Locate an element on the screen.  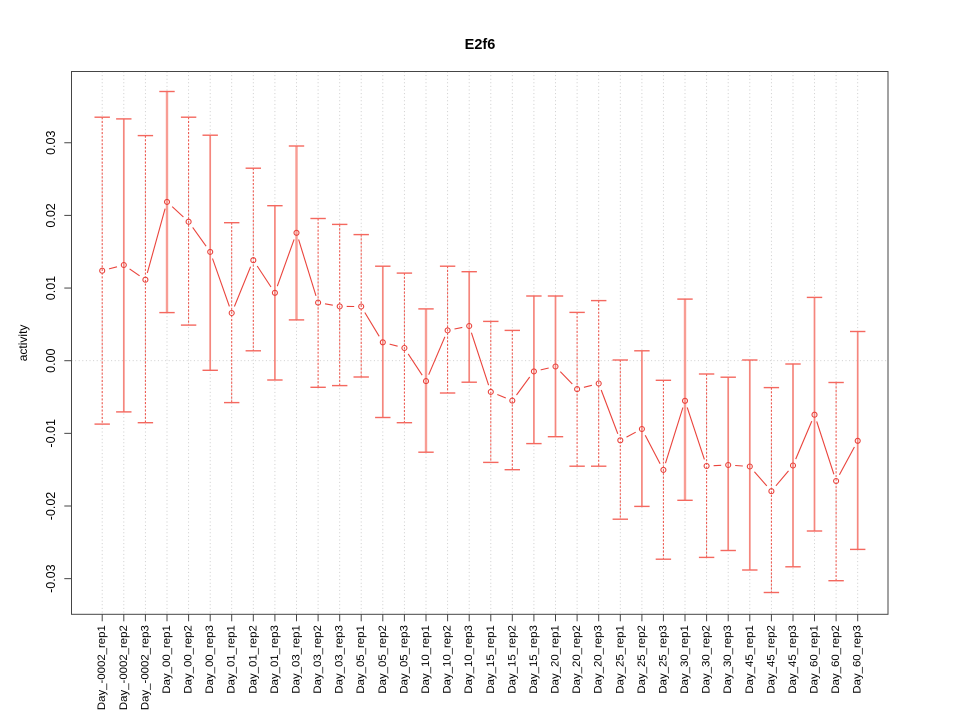
svg-text: Day_60_rep3 is located at coordinates (858, 659).